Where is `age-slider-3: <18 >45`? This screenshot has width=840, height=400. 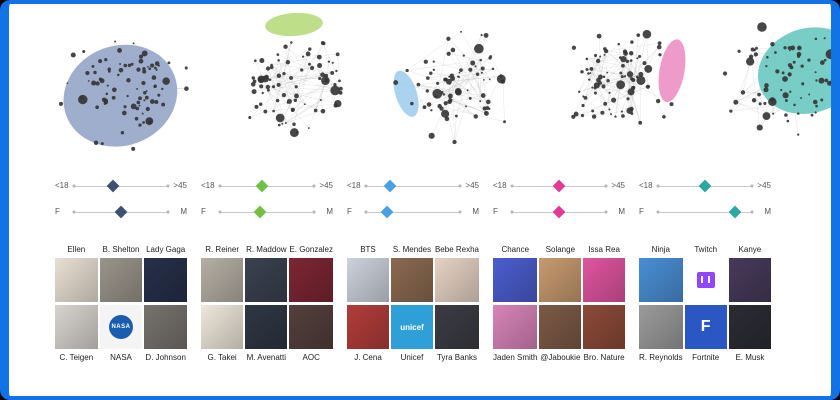
age-slider-3: <18 >45 is located at coordinates (413, 186).